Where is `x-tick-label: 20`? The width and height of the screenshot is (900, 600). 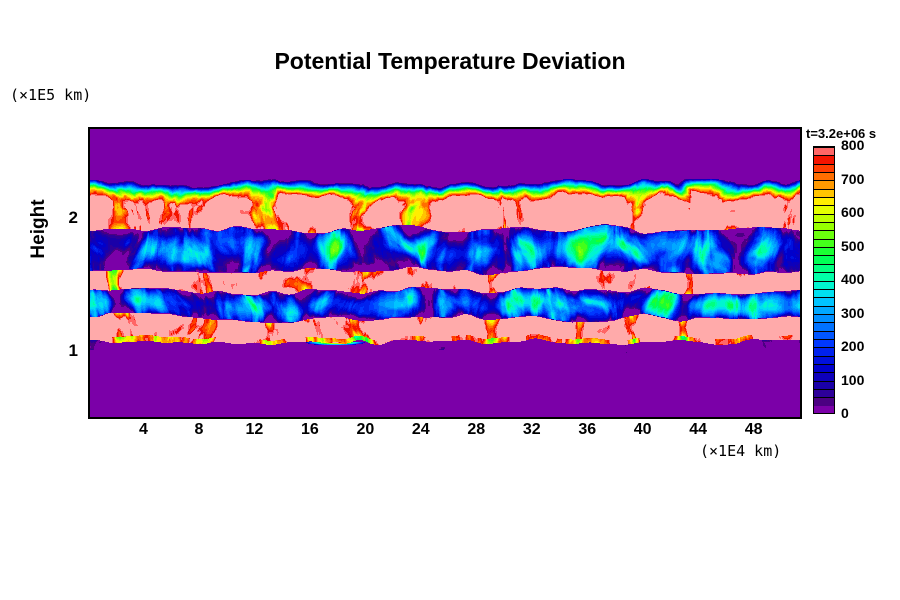 x-tick-label: 20 is located at coordinates (365, 429).